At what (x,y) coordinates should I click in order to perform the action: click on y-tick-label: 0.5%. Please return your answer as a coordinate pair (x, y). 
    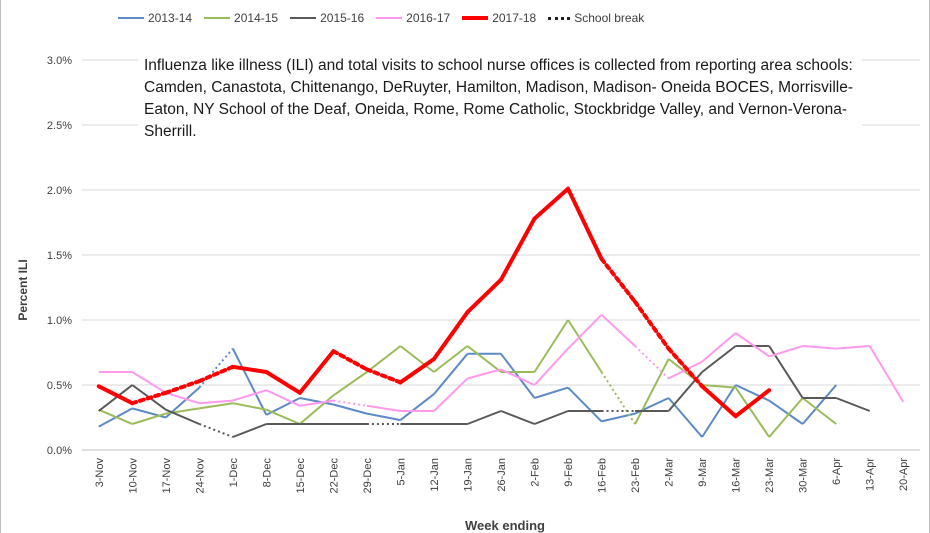
    Looking at the image, I should click on (59, 386).